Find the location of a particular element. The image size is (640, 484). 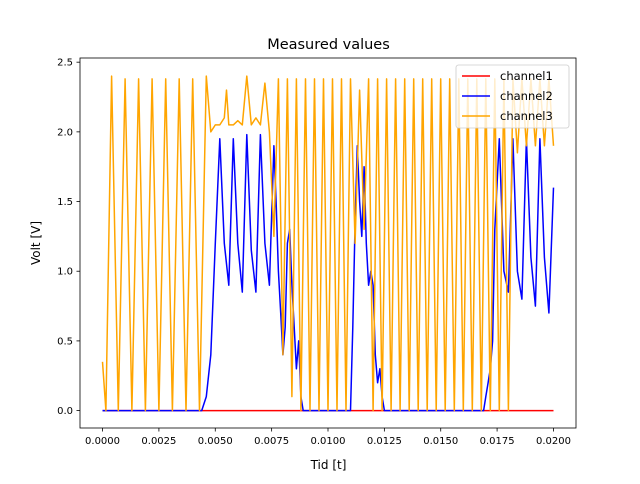

x-tick-label: 0.0000 is located at coordinates (102, 441).